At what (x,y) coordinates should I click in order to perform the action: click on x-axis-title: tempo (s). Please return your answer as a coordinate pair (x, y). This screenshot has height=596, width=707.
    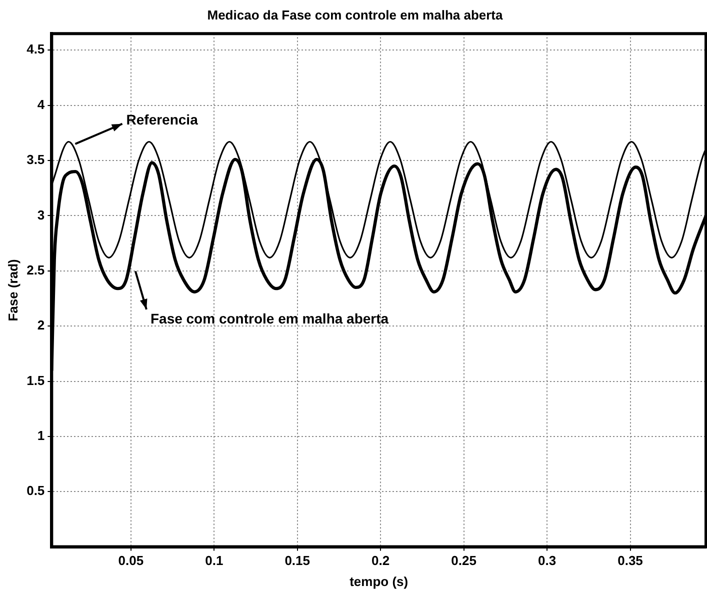
    Looking at the image, I should click on (379, 581).